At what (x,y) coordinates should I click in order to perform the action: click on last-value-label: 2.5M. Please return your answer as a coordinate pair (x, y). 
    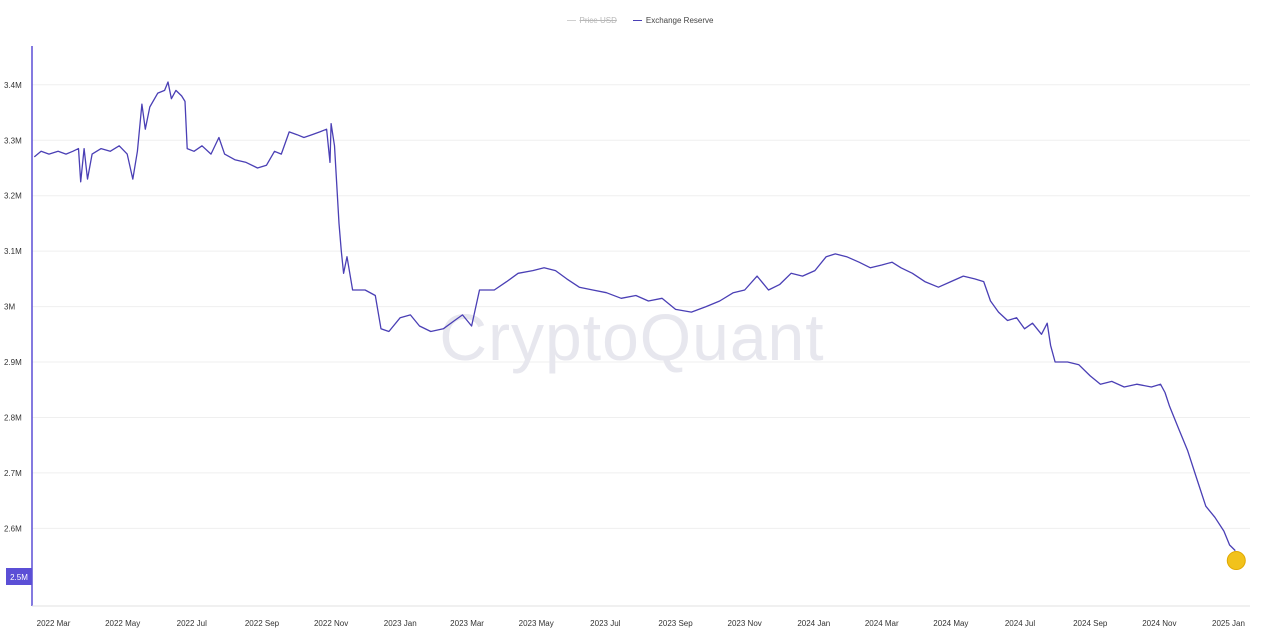
    Looking at the image, I should click on (19, 577).